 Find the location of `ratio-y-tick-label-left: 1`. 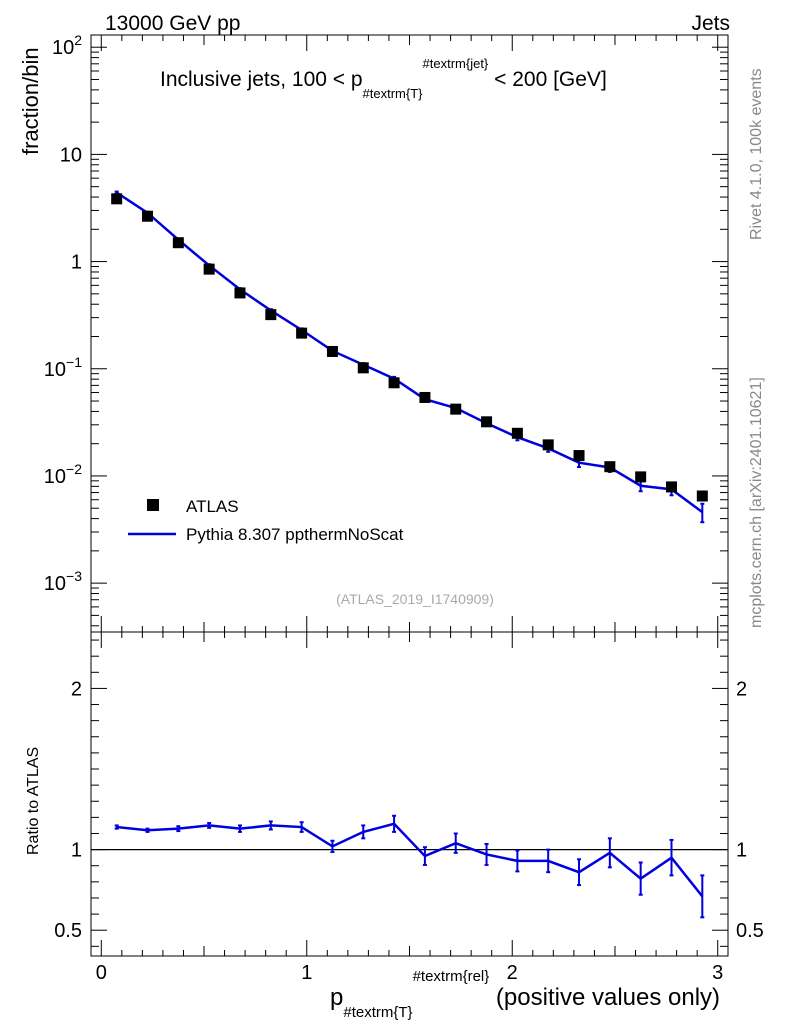

ratio-y-tick-label-left: 1 is located at coordinates (76, 851).